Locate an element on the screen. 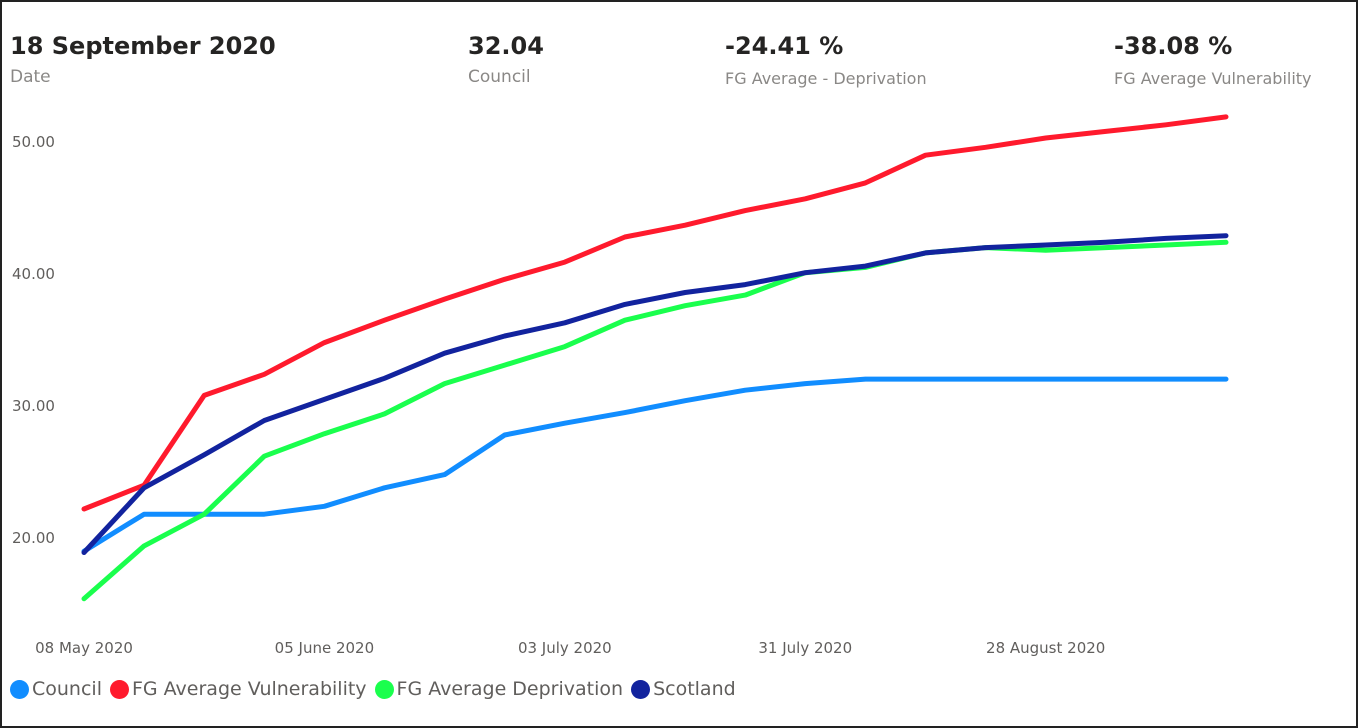  legend-dot-fg-average-deprivation is located at coordinates (384, 689).